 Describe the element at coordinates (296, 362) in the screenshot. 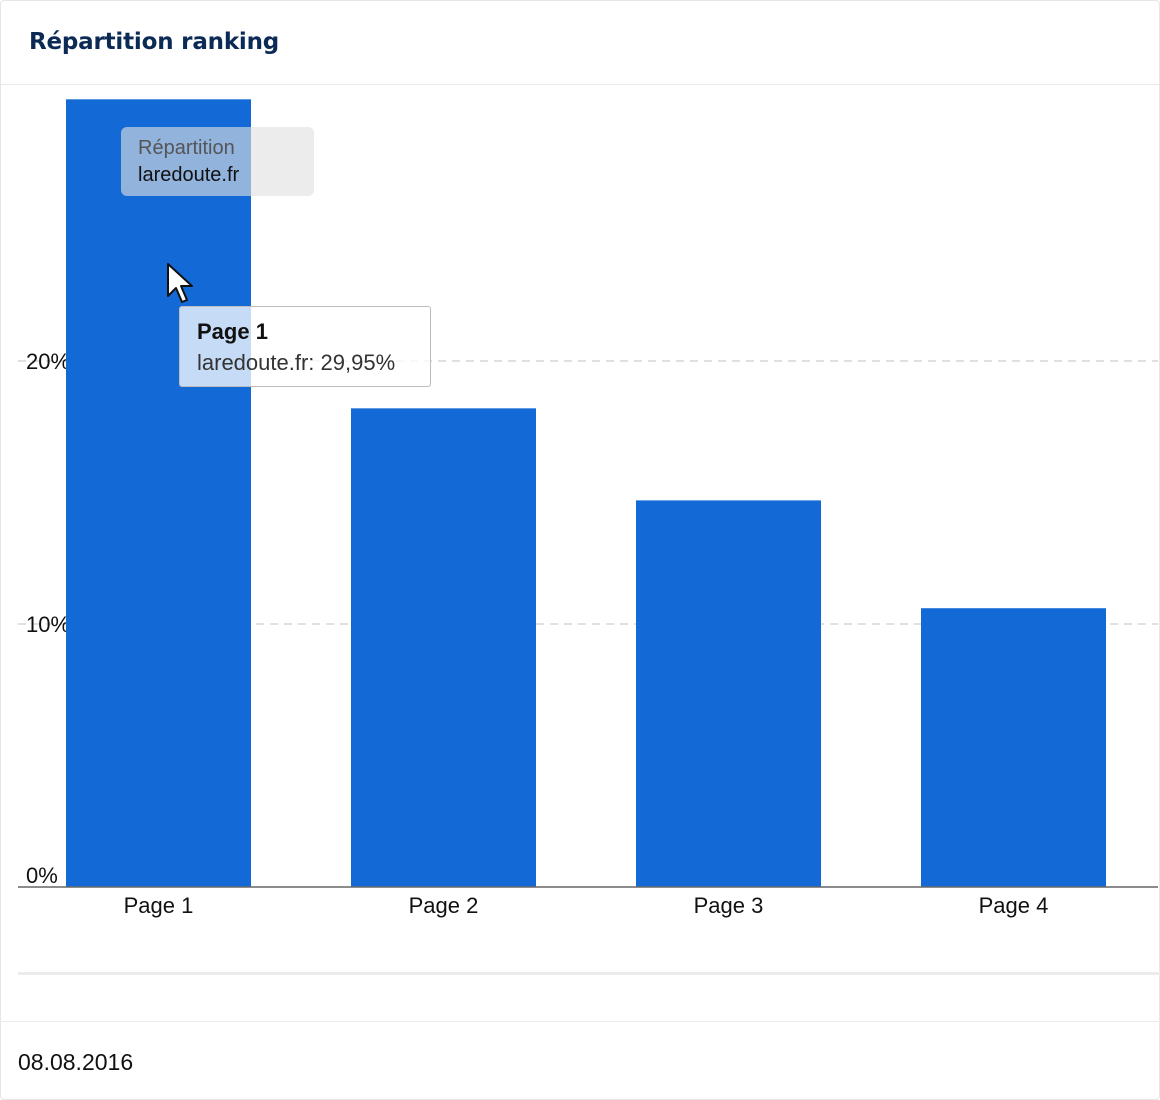

I see `tooltip-body: laredoute.fr: 29,95%` at that location.